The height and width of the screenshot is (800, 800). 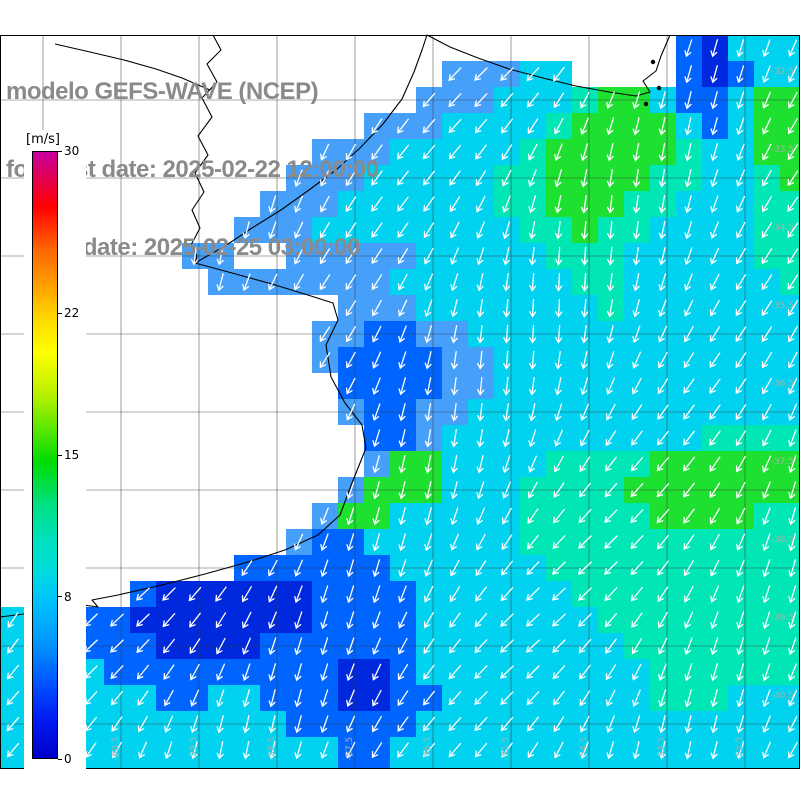 I want to click on svg-text: -36.5, so click(x=782, y=384).